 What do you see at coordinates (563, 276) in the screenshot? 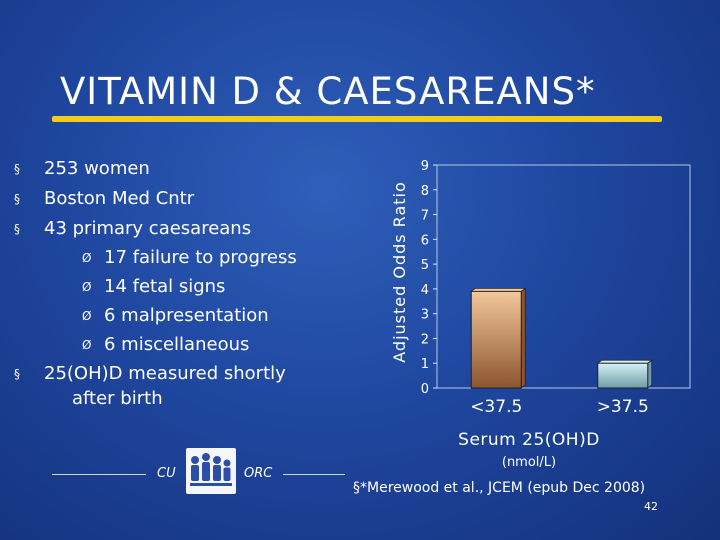
I see `plot-area` at bounding box center [563, 276].